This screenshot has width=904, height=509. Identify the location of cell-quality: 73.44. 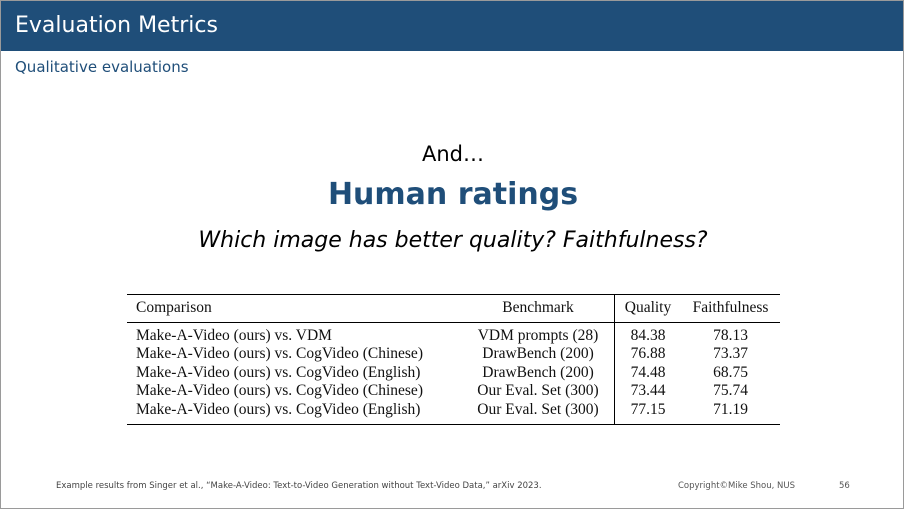
(648, 390).